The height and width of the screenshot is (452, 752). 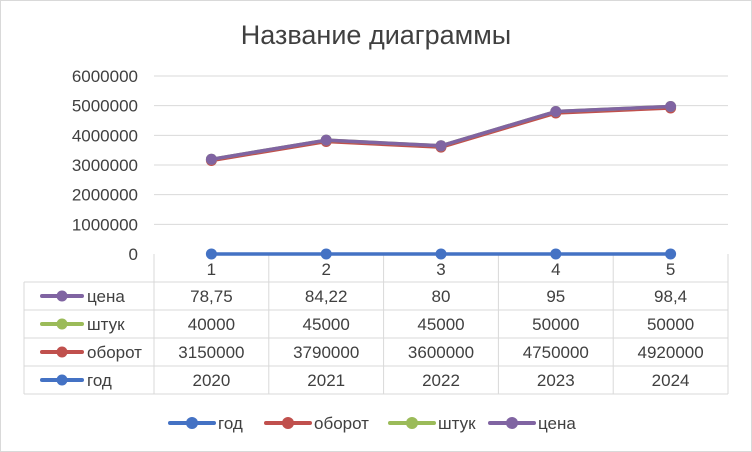 What do you see at coordinates (441, 380) in the screenshot?
I see `table-cell: 2022` at bounding box center [441, 380].